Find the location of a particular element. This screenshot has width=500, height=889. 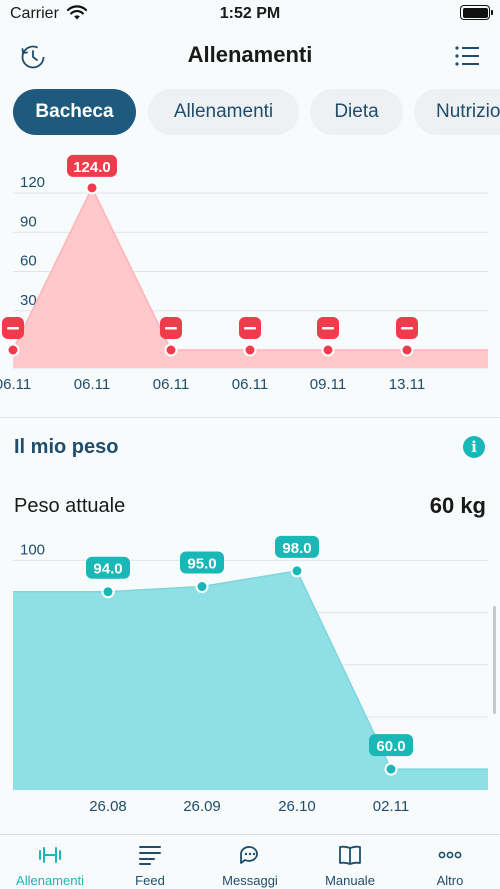

more-icon is located at coordinates (450, 855).